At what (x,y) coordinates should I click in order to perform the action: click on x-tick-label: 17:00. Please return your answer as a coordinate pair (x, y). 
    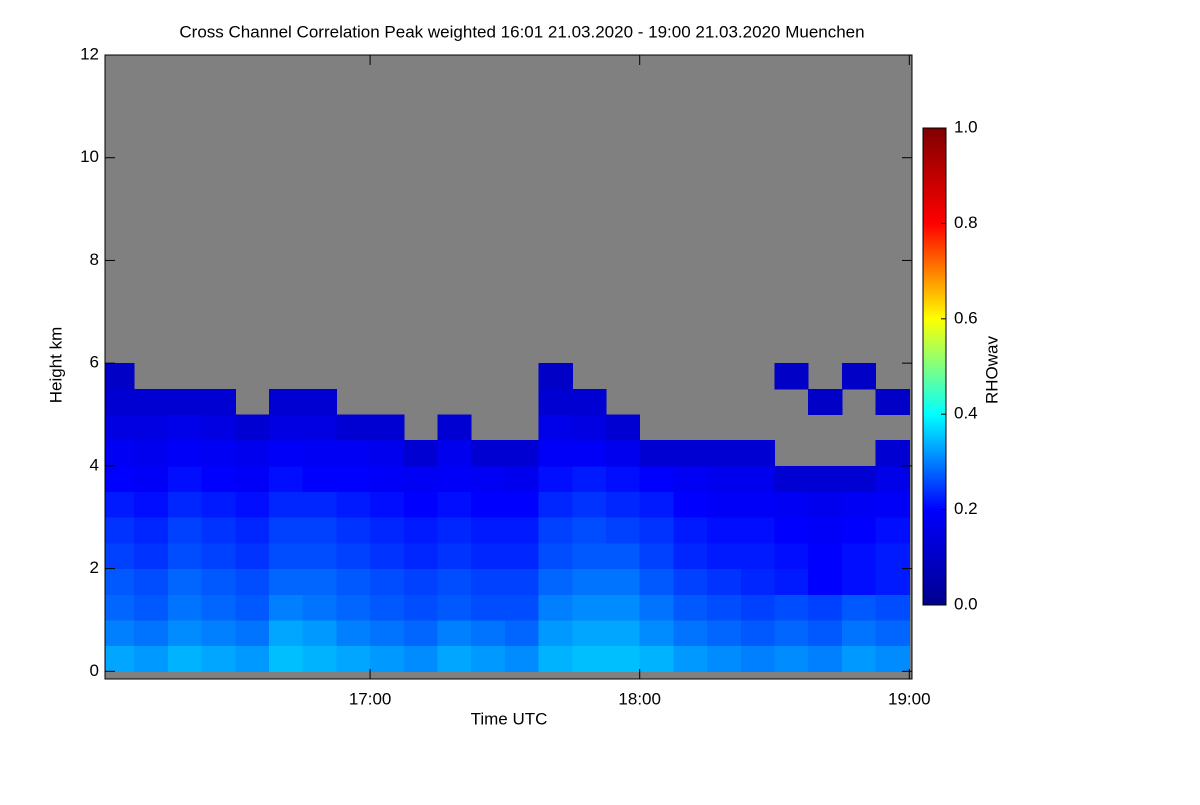
    Looking at the image, I should click on (370, 698).